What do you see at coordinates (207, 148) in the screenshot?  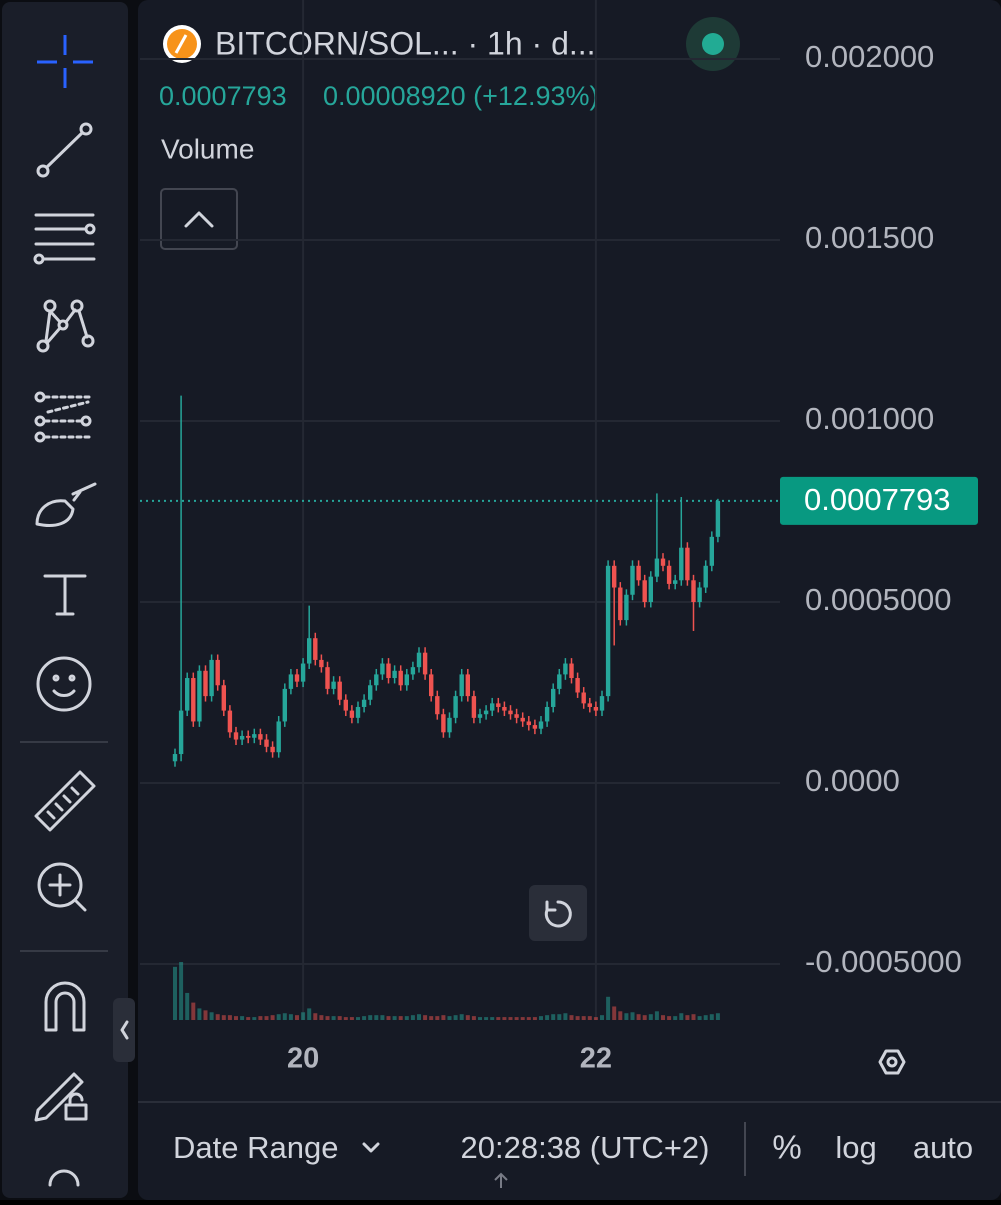 I see `indicator-label: Volume` at bounding box center [207, 148].